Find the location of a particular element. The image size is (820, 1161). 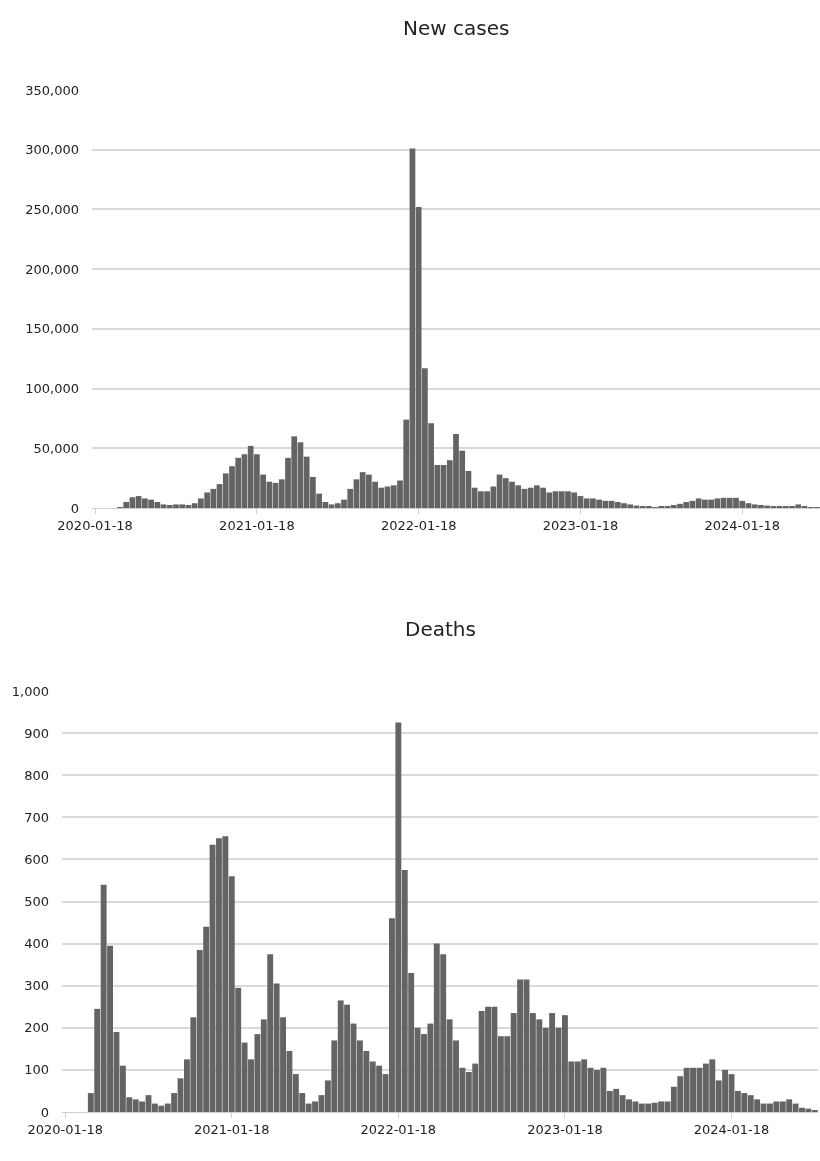

y-tick-label: 200 is located at coordinates (36, 1028).